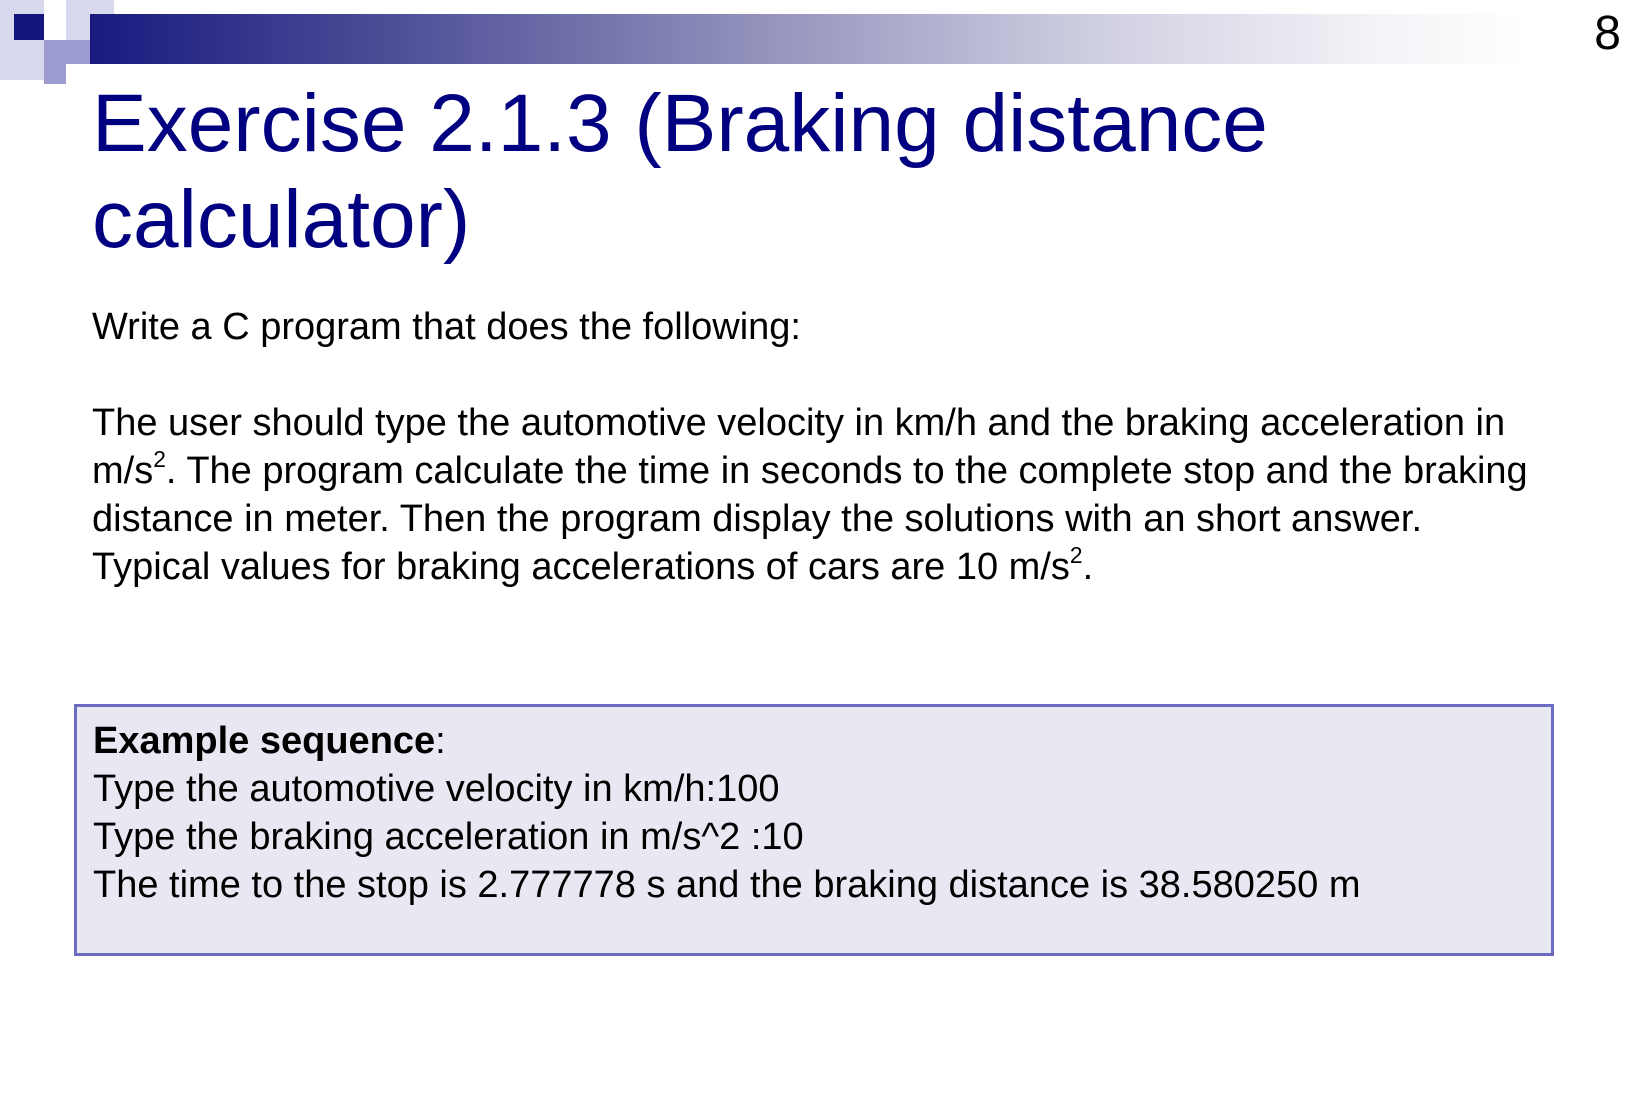 The height and width of the screenshot is (1098, 1627). What do you see at coordinates (814, 741) in the screenshot?
I see `example-heading: Example sequence:` at bounding box center [814, 741].